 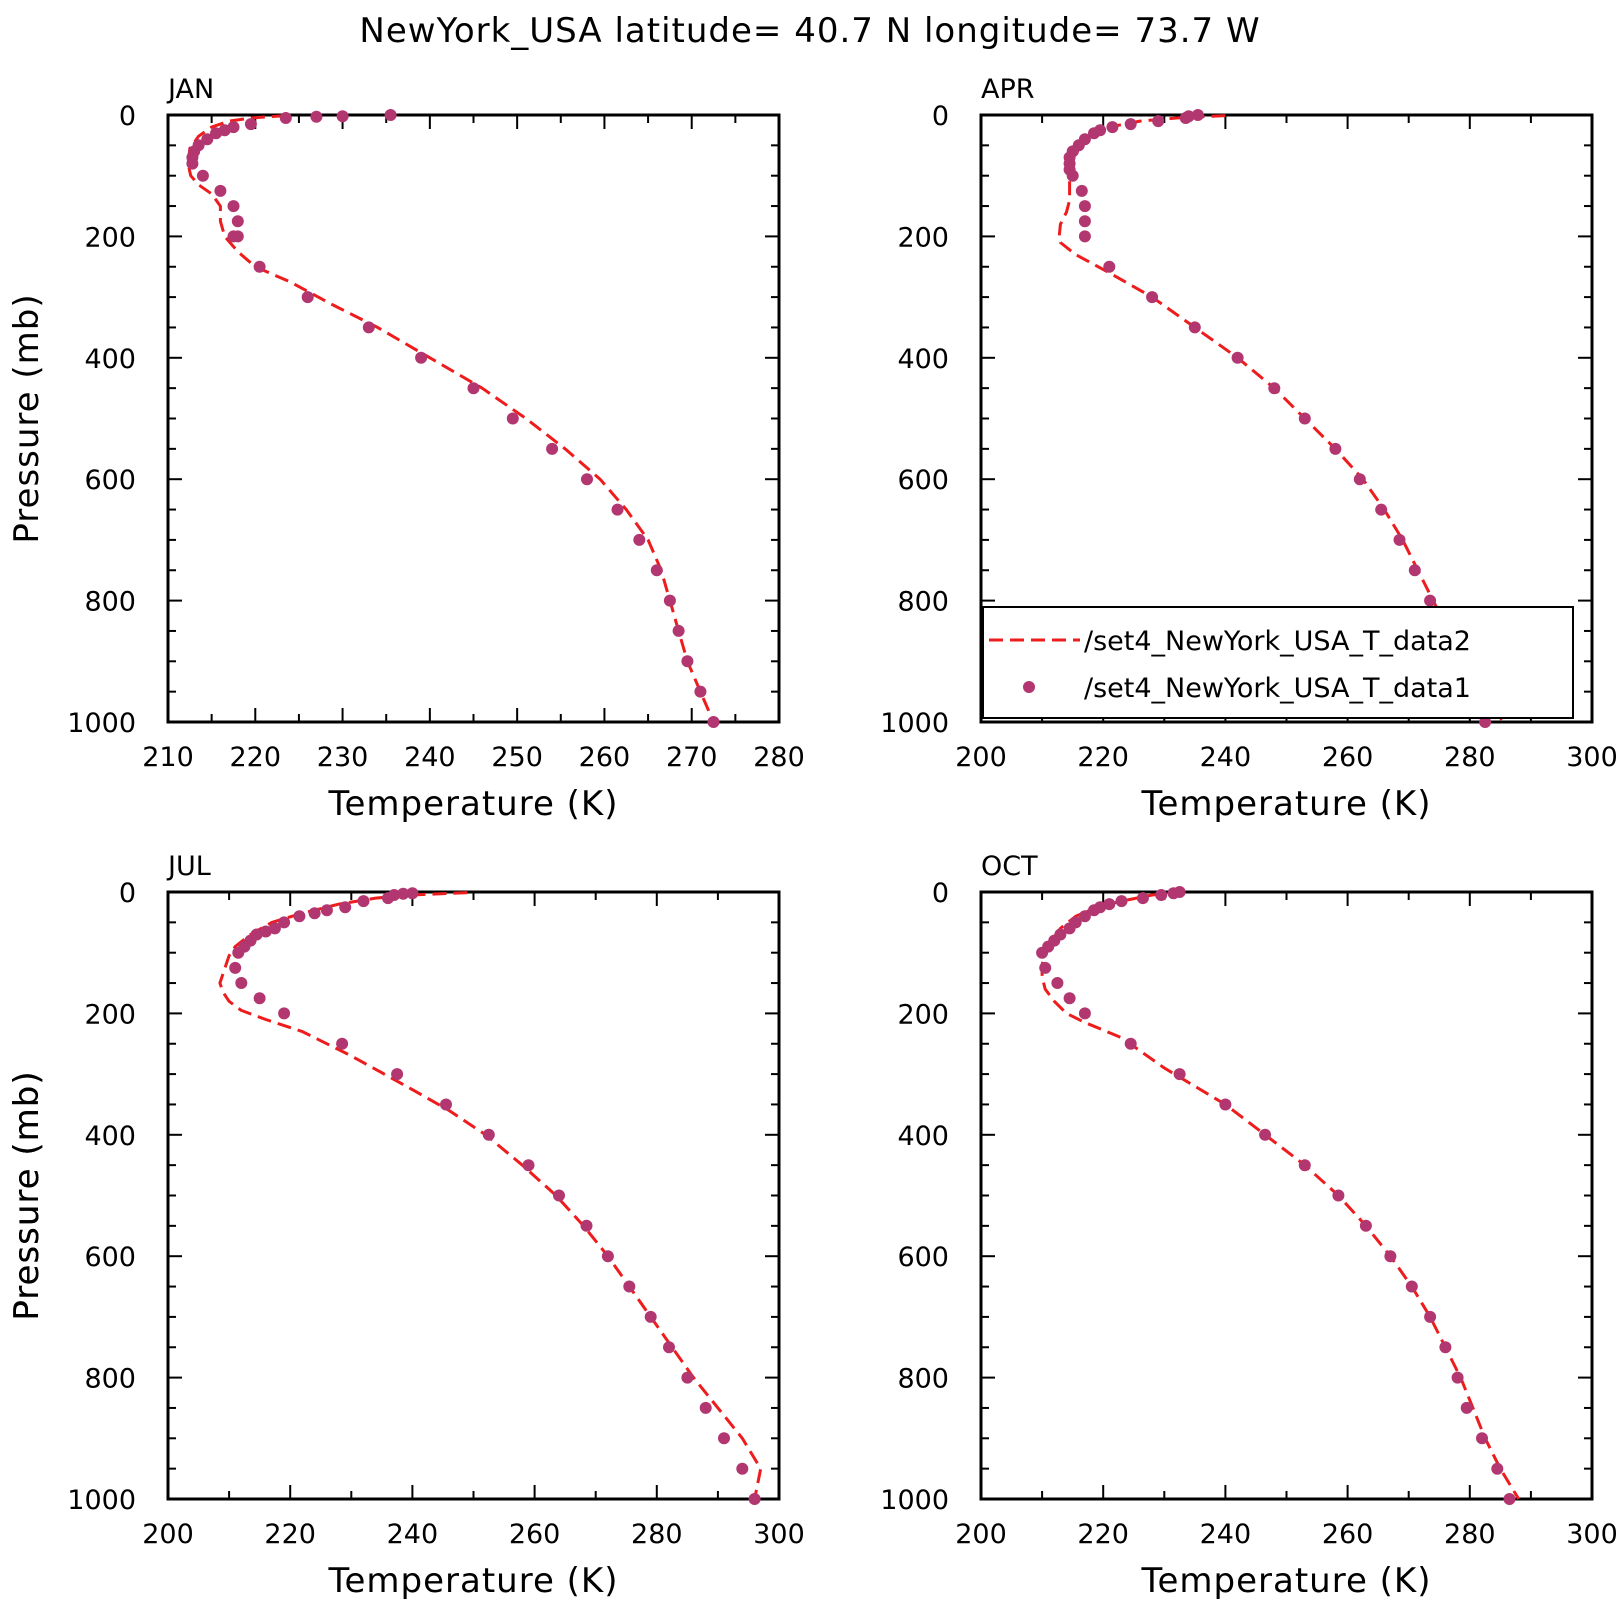 I want to click on x-tick-label: 210, so click(x=168, y=757).